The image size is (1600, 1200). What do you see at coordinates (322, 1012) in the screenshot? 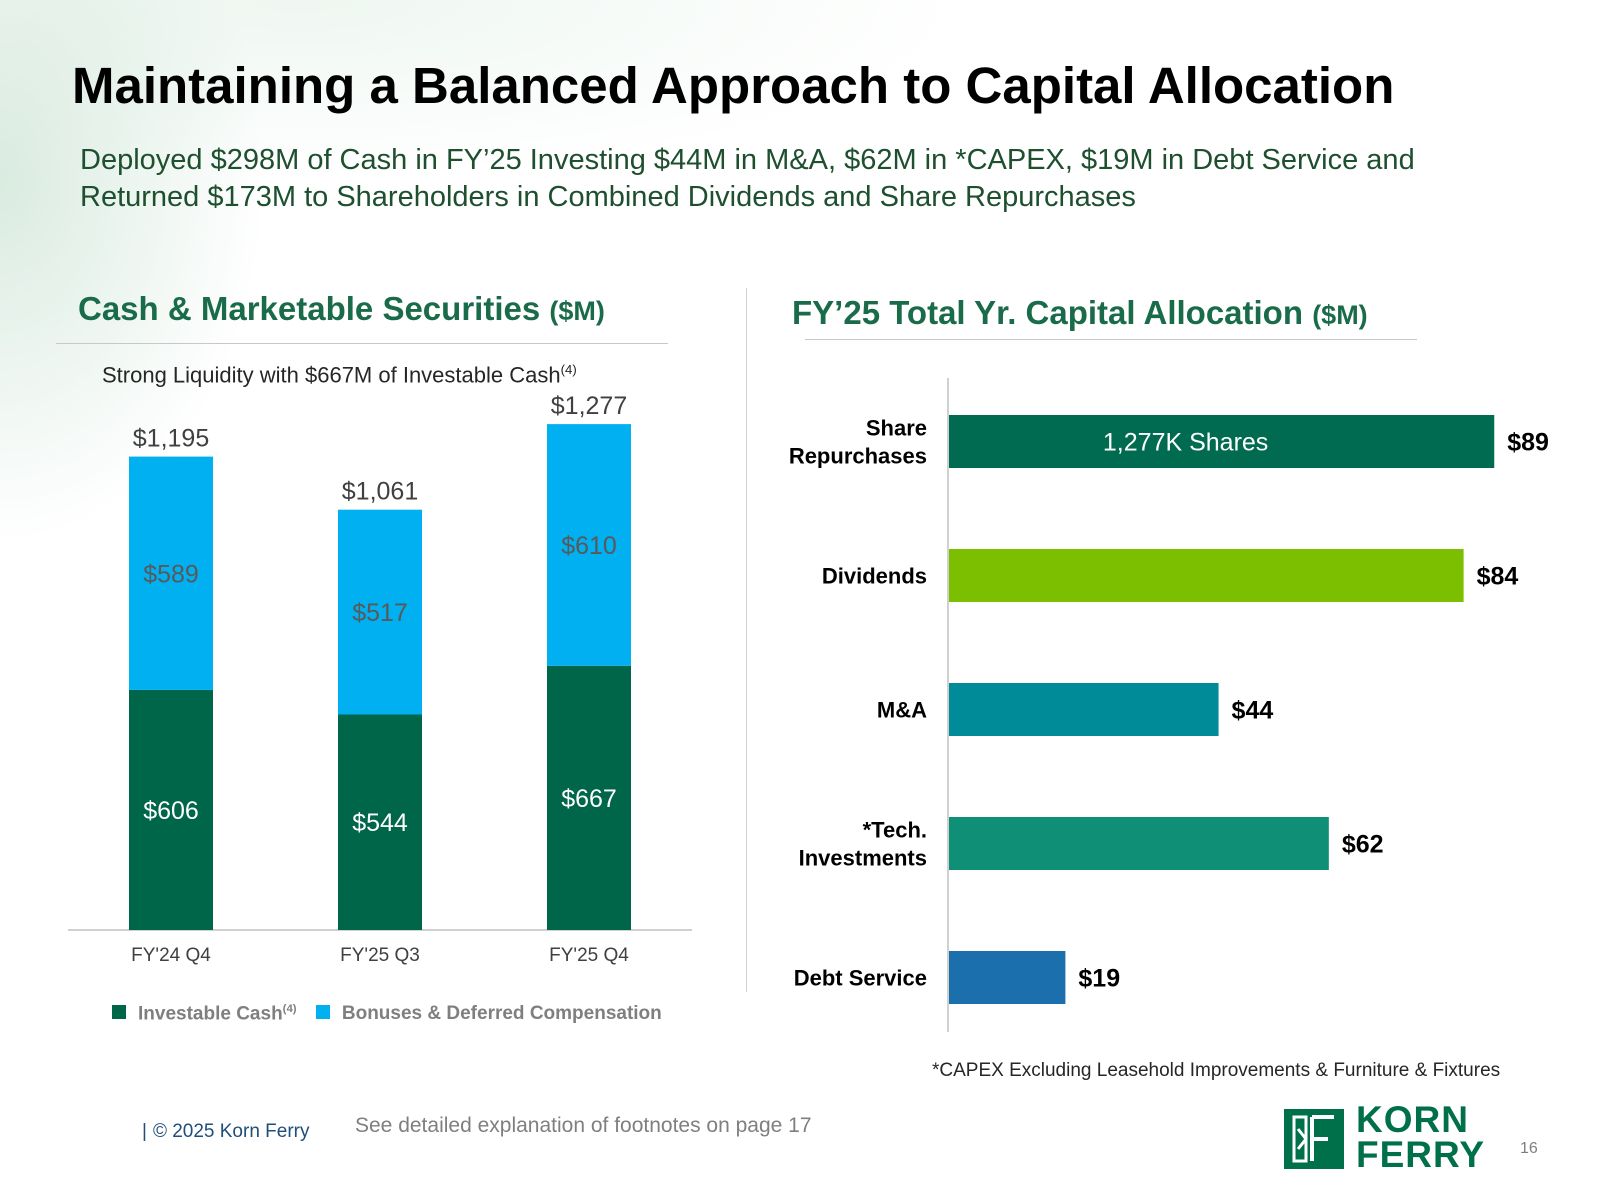
I see `legend-swatch-bonuses` at bounding box center [322, 1012].